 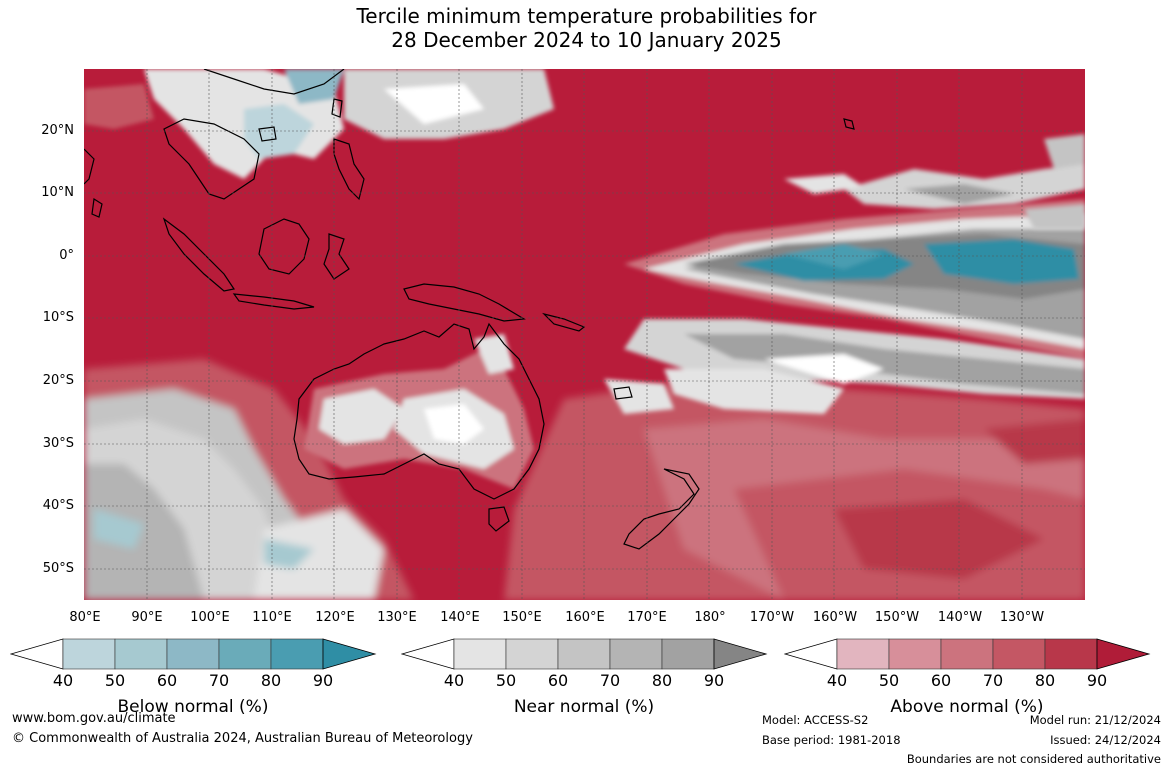 I want to click on lon-label-170e: 170°E, so click(x=647, y=617).